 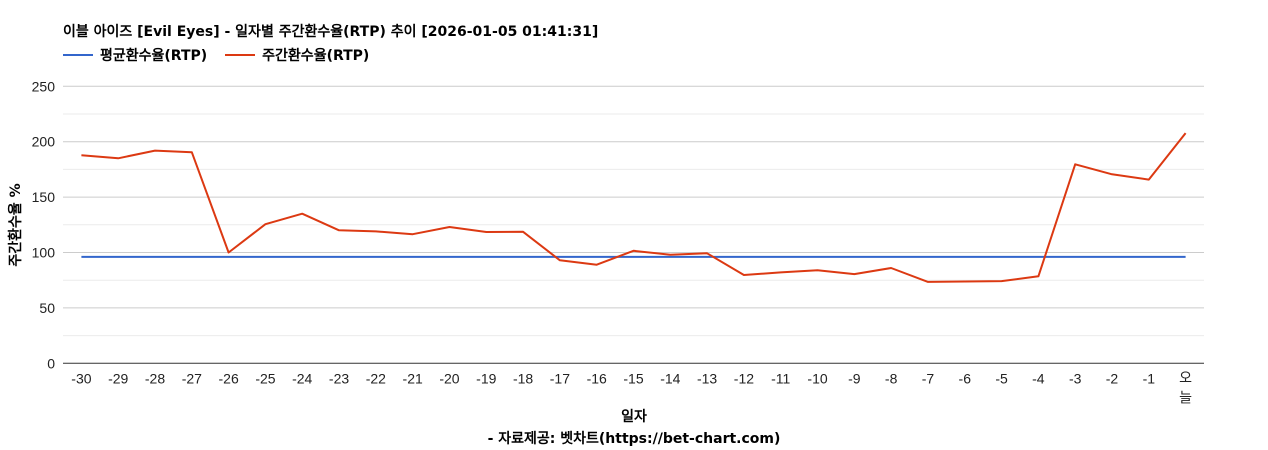 What do you see at coordinates (1185, 378) in the screenshot?
I see `x-tick-label: 오` at bounding box center [1185, 378].